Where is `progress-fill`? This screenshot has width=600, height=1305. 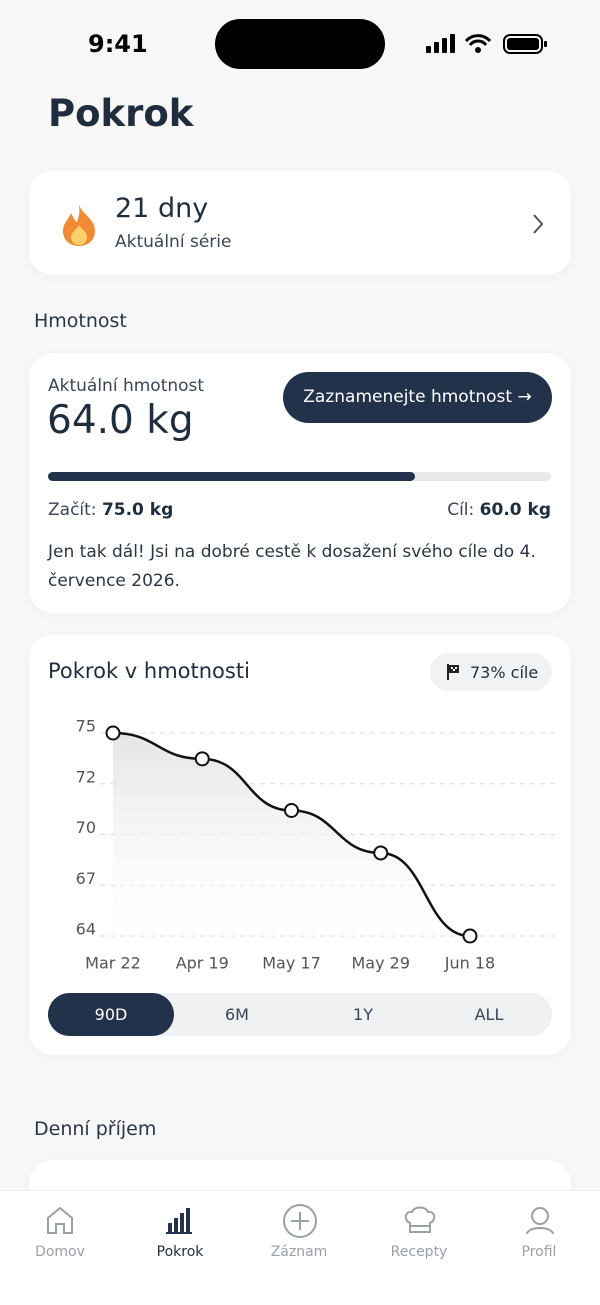 progress-fill is located at coordinates (232, 476).